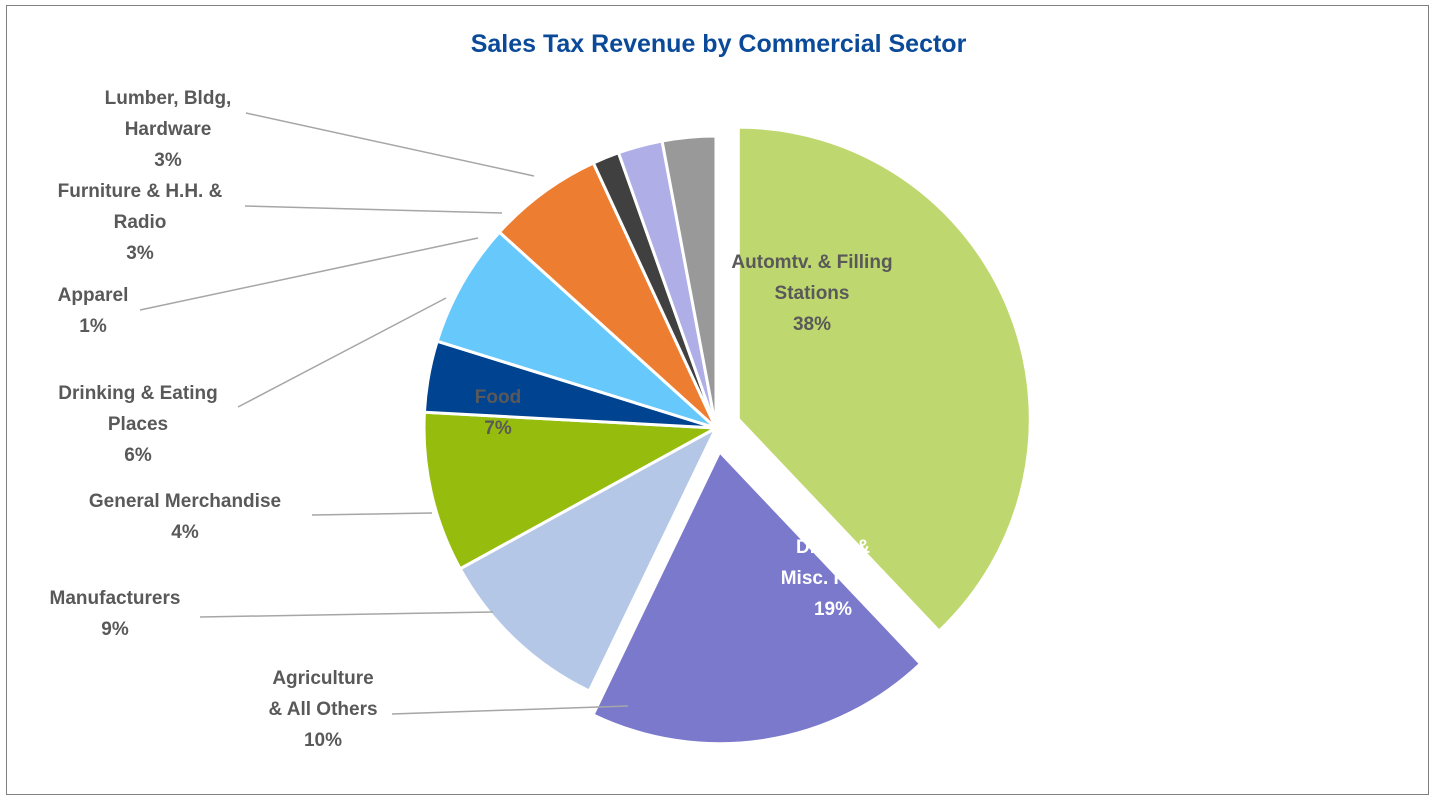  What do you see at coordinates (322, 709) in the screenshot?
I see `slice-label-2: Agriculture & All Others 10%` at bounding box center [322, 709].